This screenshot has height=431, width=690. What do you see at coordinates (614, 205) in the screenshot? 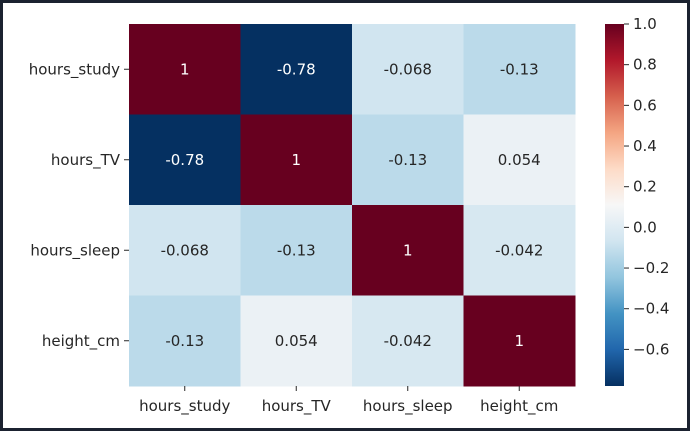
I see `colorbar-gradient` at bounding box center [614, 205].